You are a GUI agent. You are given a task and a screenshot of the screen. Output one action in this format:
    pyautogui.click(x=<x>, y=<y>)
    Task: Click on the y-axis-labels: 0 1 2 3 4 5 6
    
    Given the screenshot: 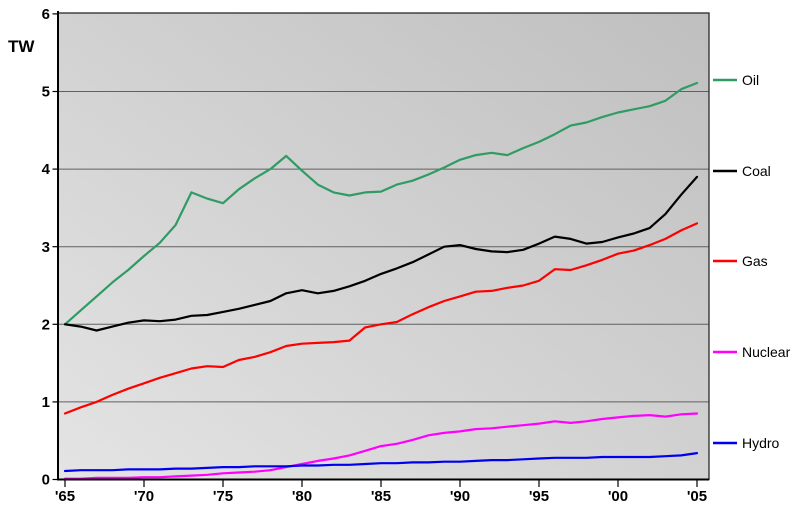 What is the action you would take?
    pyautogui.click(x=46, y=247)
    